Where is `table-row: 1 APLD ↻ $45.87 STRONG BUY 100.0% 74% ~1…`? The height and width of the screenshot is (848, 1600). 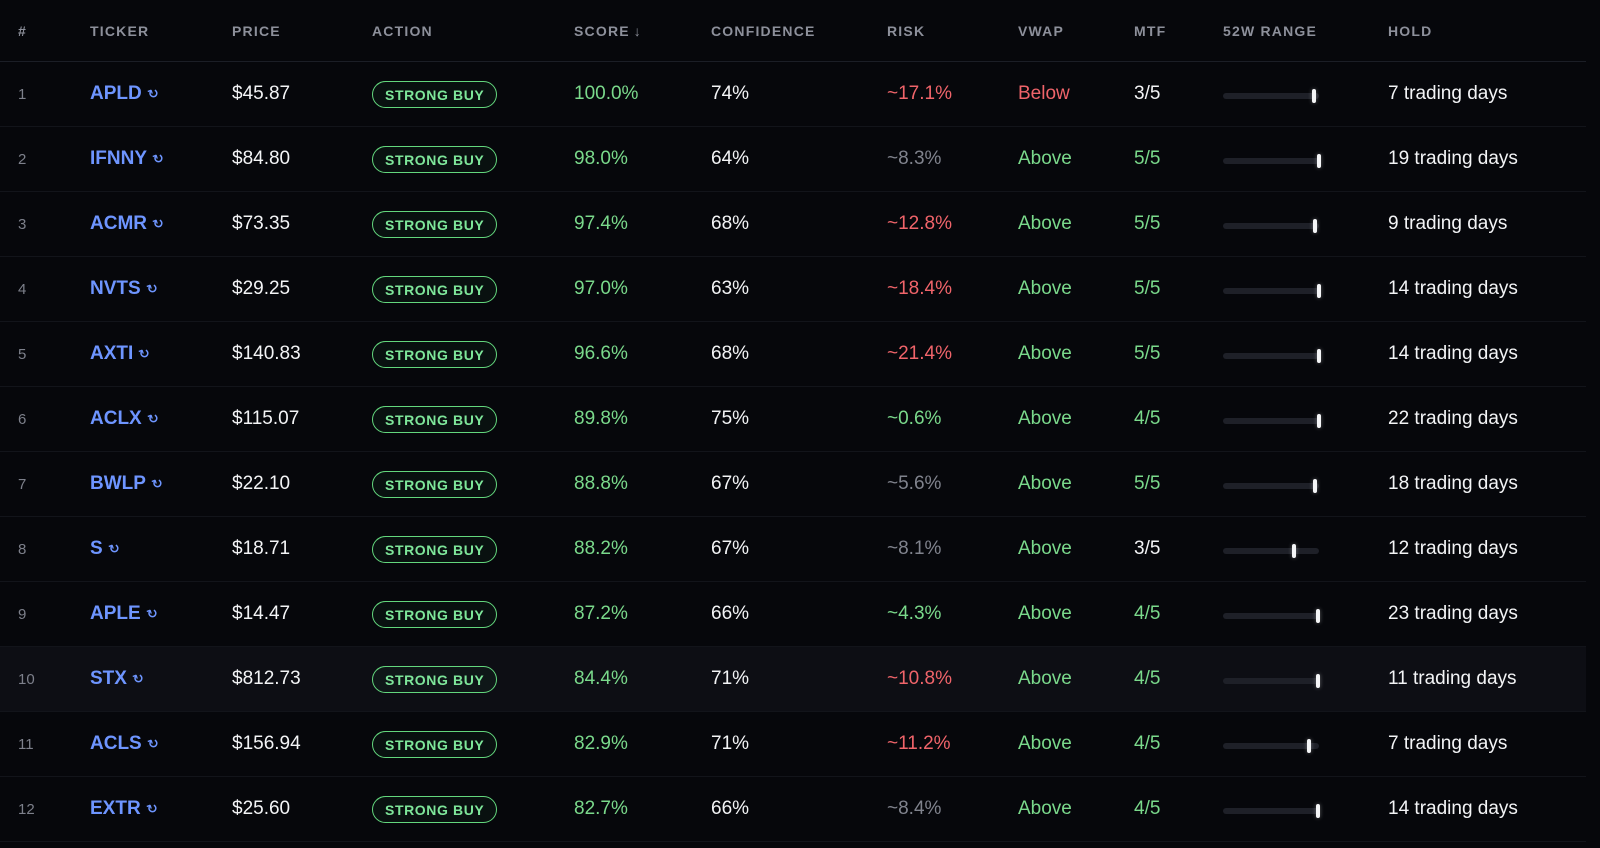 table-row: 1 APLD ↻ $45.87 STRONG BUY 100.0% 74% ~1… is located at coordinates (793, 94).